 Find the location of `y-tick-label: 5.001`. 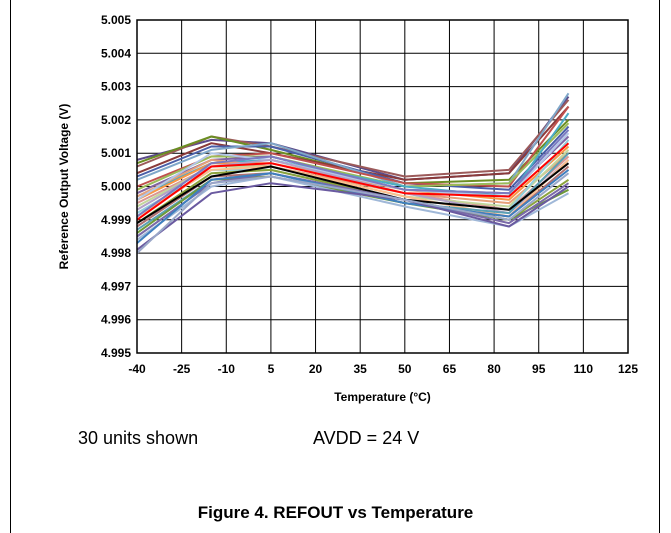

y-tick-label: 5.001 is located at coordinates (116, 153).